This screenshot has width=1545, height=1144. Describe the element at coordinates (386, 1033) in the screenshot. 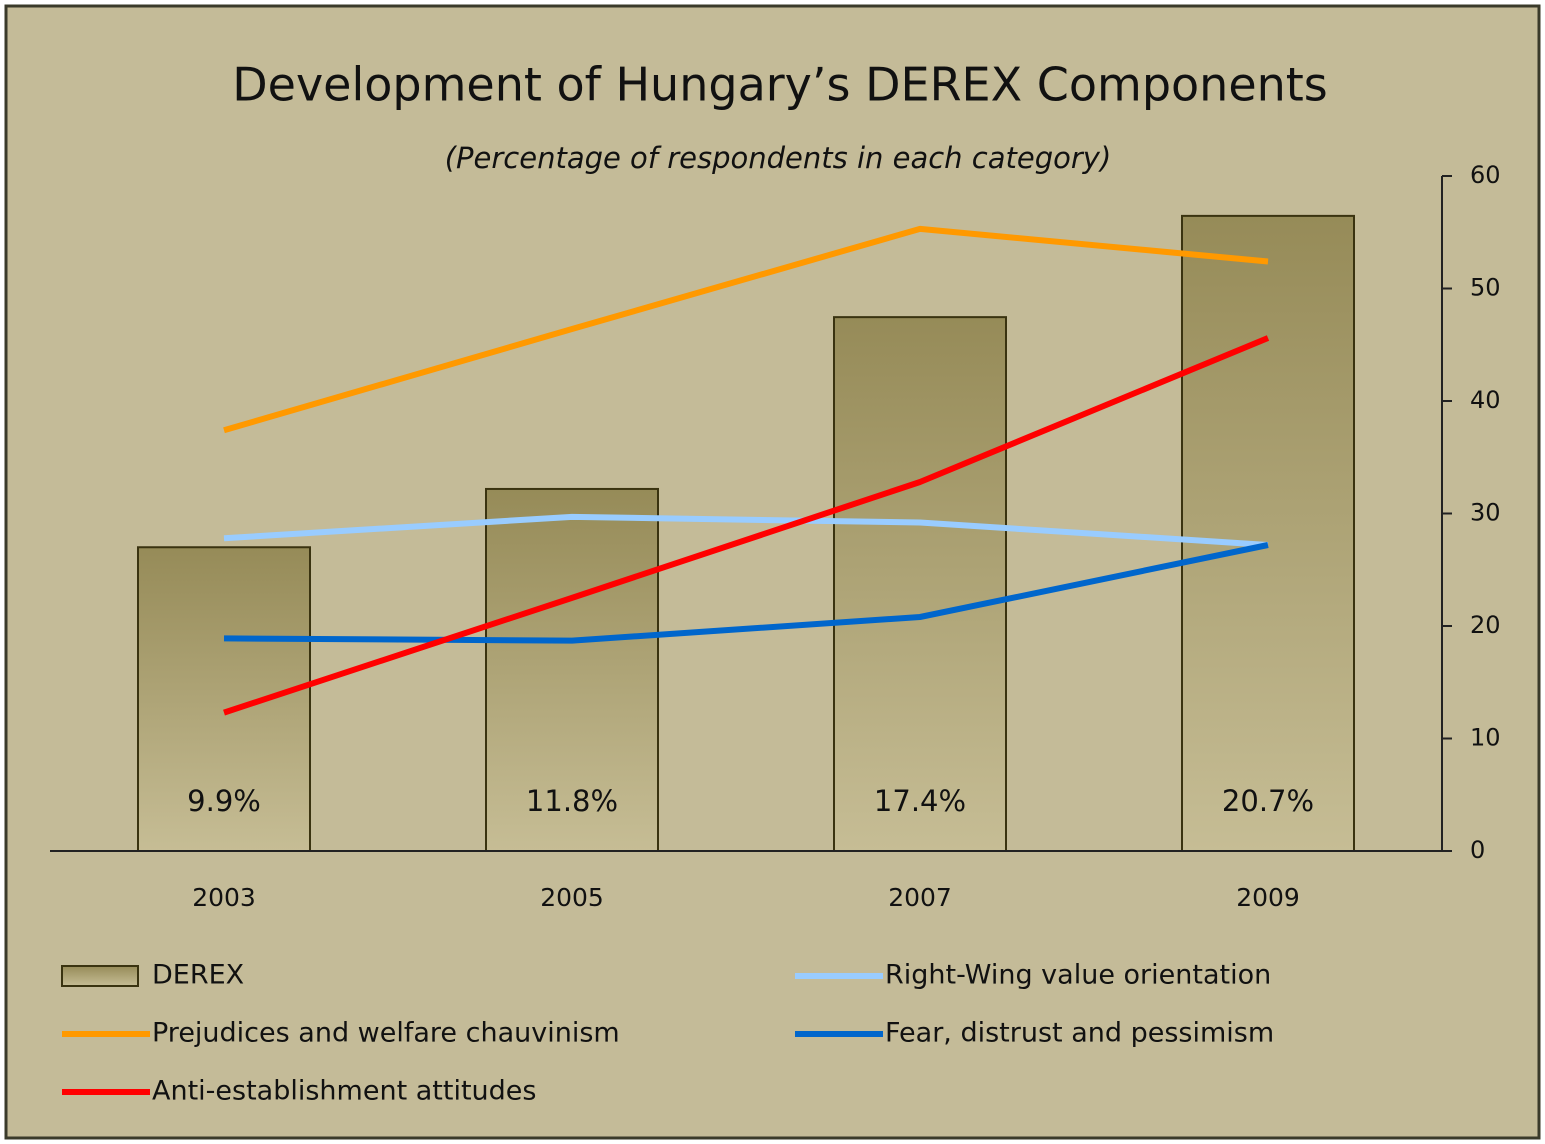

I see `legend-label: Prejudices and welfare chauvinism` at that location.